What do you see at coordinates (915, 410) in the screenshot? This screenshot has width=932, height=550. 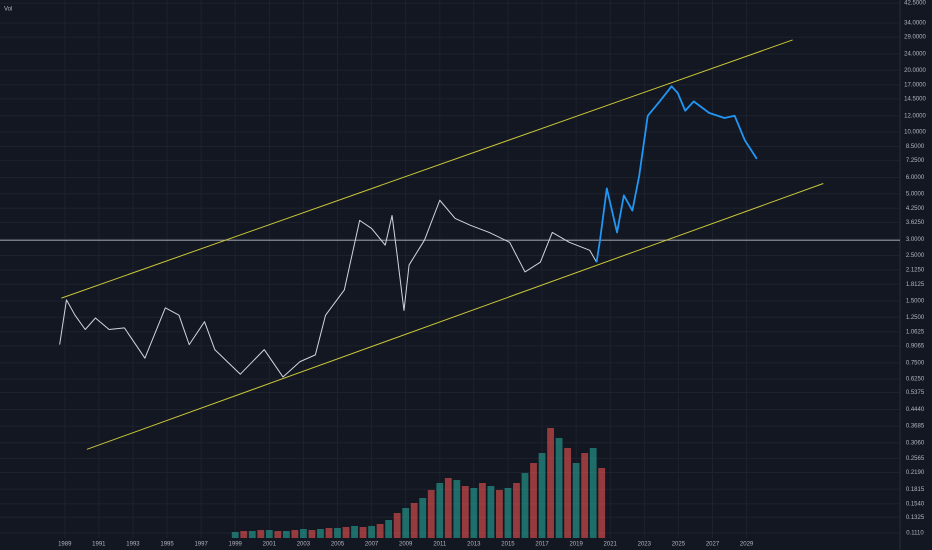 I see `y-tick-label: 0.4440` at bounding box center [915, 410].